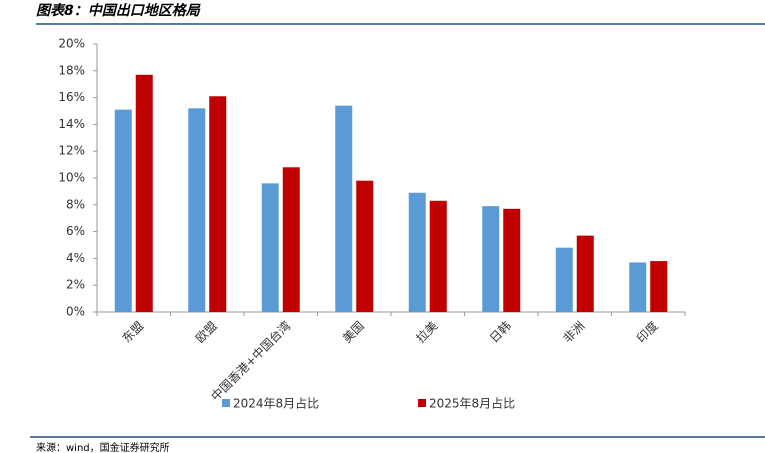 The image size is (765, 453). I want to click on y-tick-label: 6%, so click(75, 231).